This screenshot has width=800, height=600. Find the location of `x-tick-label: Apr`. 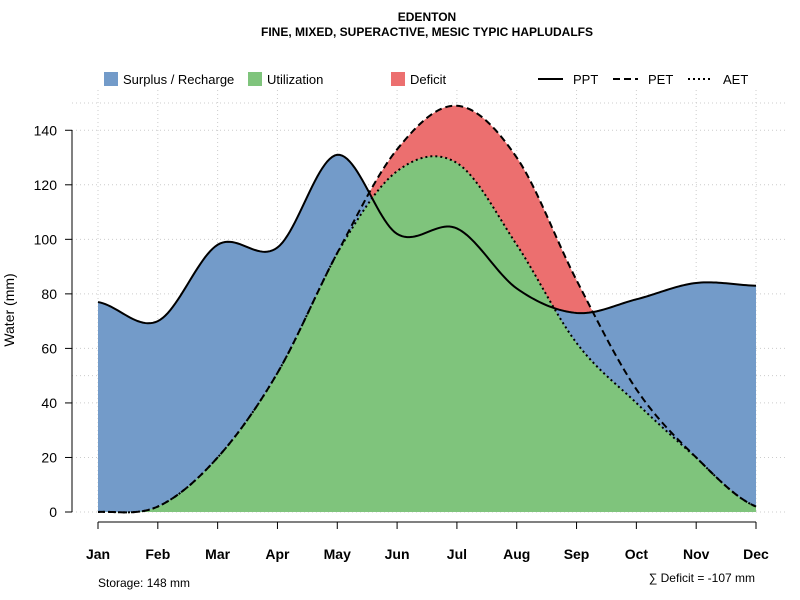

x-tick-label: Apr is located at coordinates (277, 554).